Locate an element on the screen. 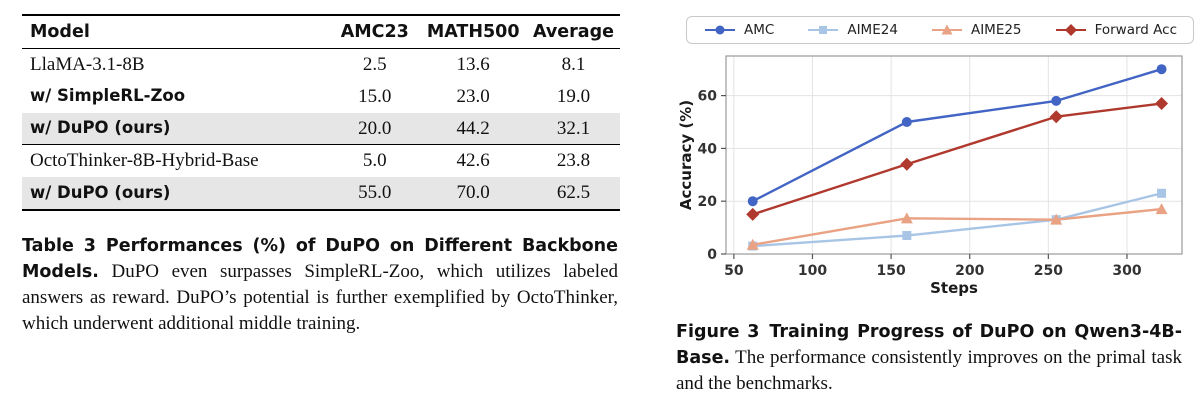 This screenshot has width=1200, height=410. value-cell: 13.6 is located at coordinates (473, 64).